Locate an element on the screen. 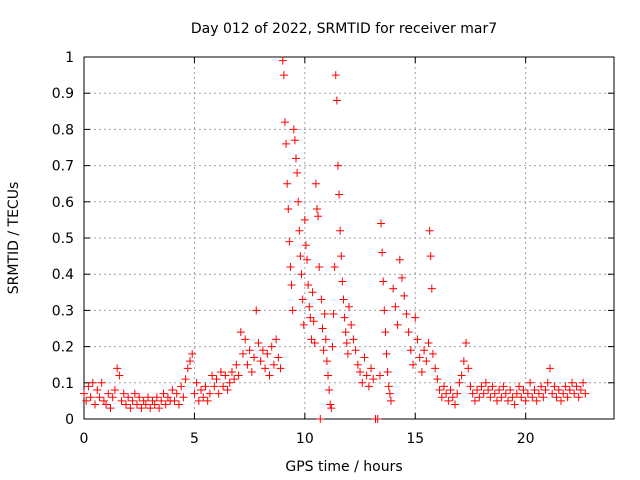  y-tick-label: 0.1 is located at coordinates (63, 384).